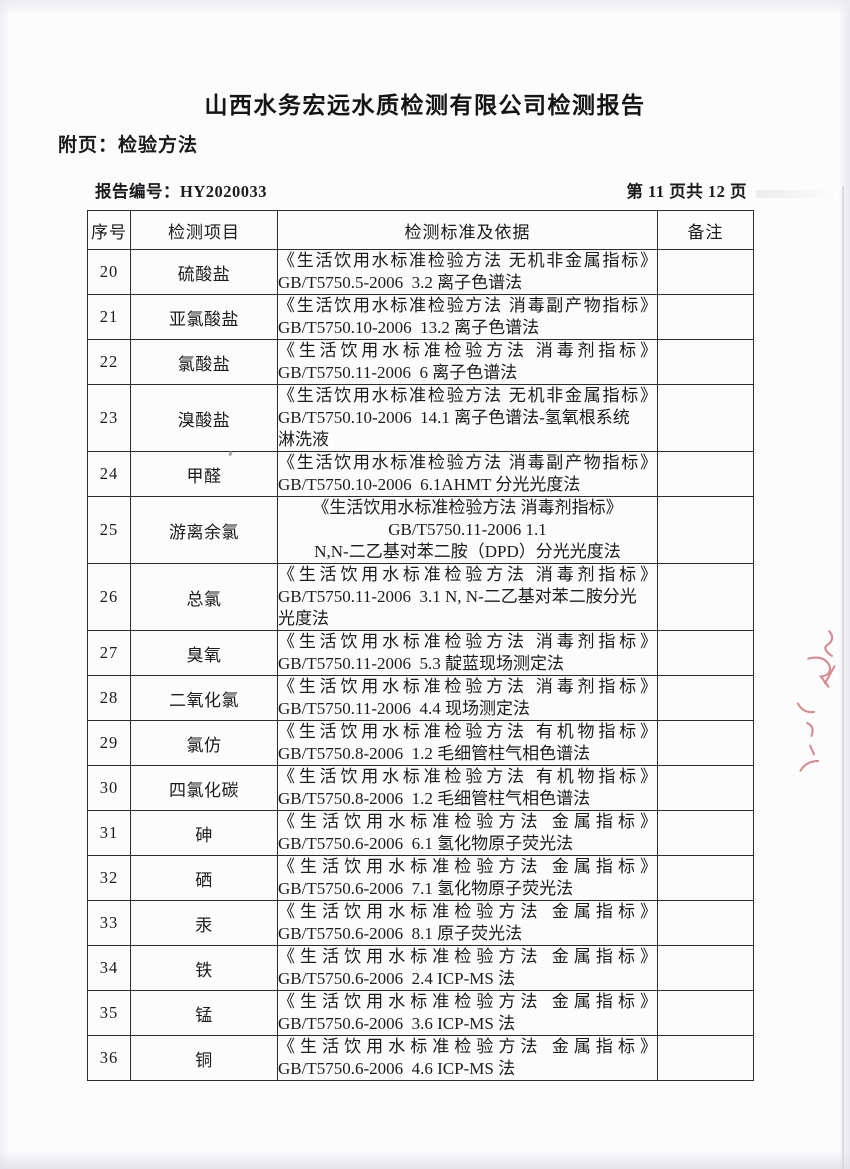 The image size is (850, 1169). Describe the element at coordinates (397, 978) in the screenshot. I see `standard-line: GB/T5750.6-2006 2.4 ICP-MS 法` at that location.